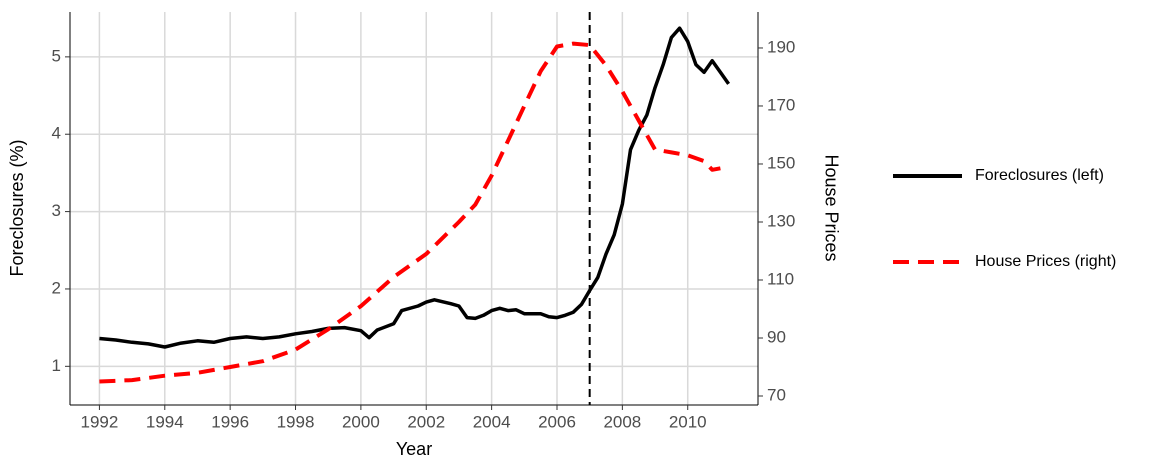 The width and height of the screenshot is (1167, 461). Describe the element at coordinates (557, 421) in the screenshot. I see `x-tick-label: 2006` at that location.